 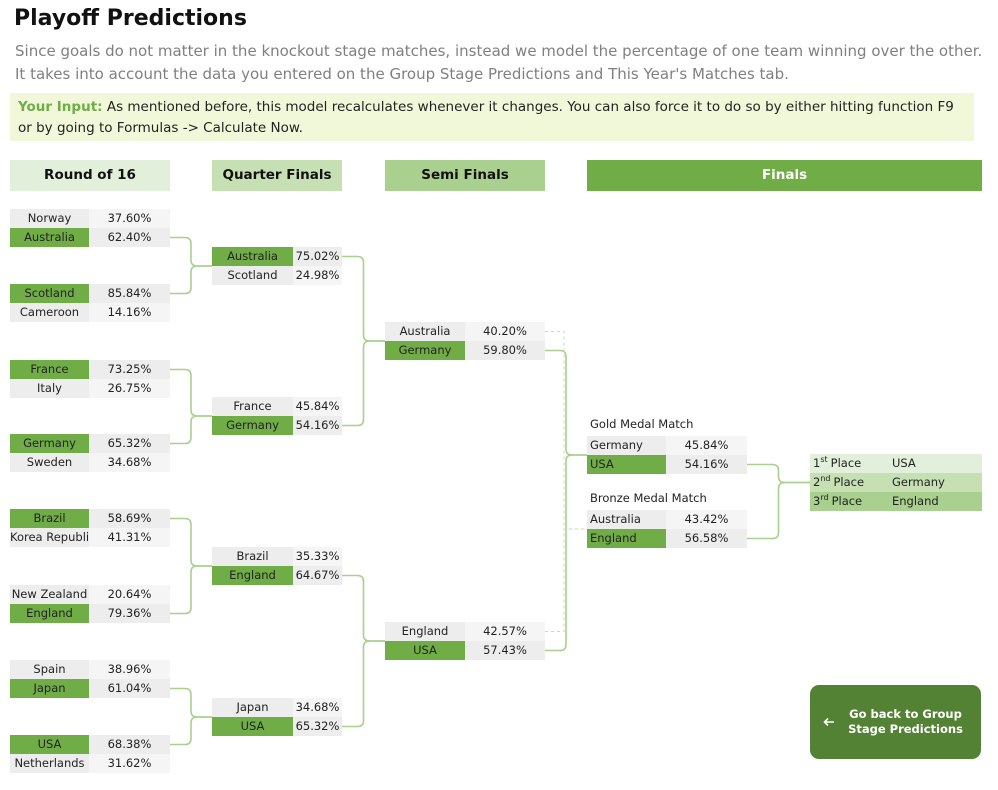 I want to click on round-header: Quarter Finals, so click(x=277, y=175).